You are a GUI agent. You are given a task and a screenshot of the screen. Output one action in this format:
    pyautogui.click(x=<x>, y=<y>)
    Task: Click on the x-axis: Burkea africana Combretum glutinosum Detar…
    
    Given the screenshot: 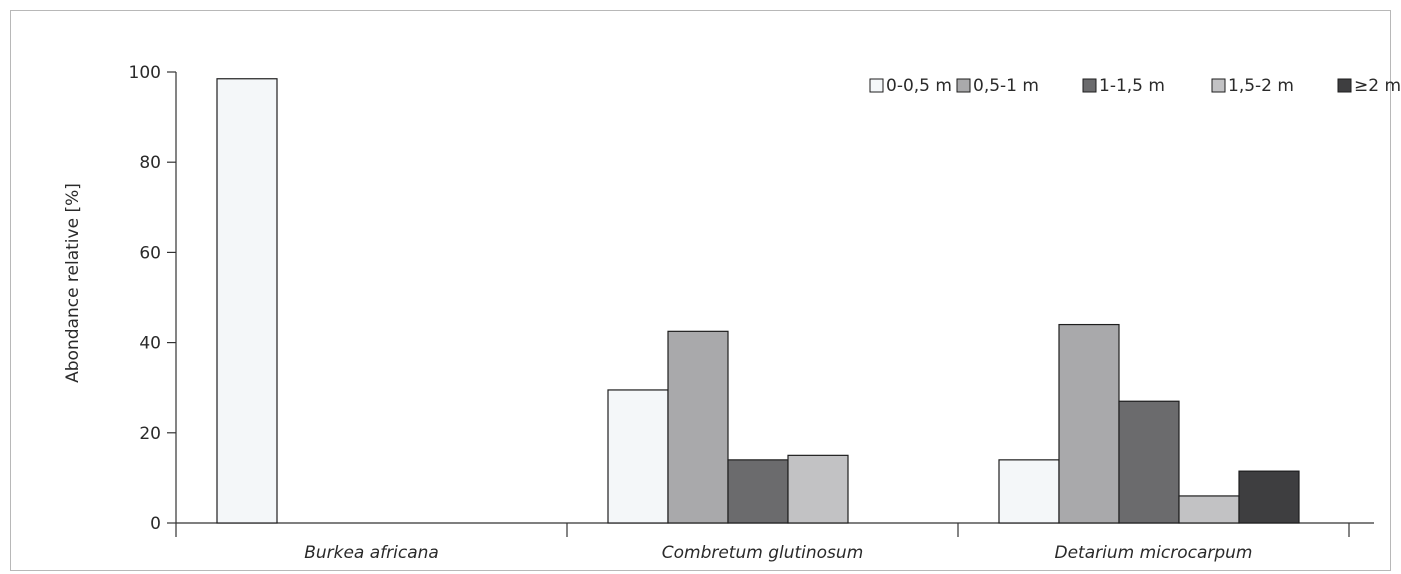 What is the action you would take?
    pyautogui.click(x=774, y=542)
    